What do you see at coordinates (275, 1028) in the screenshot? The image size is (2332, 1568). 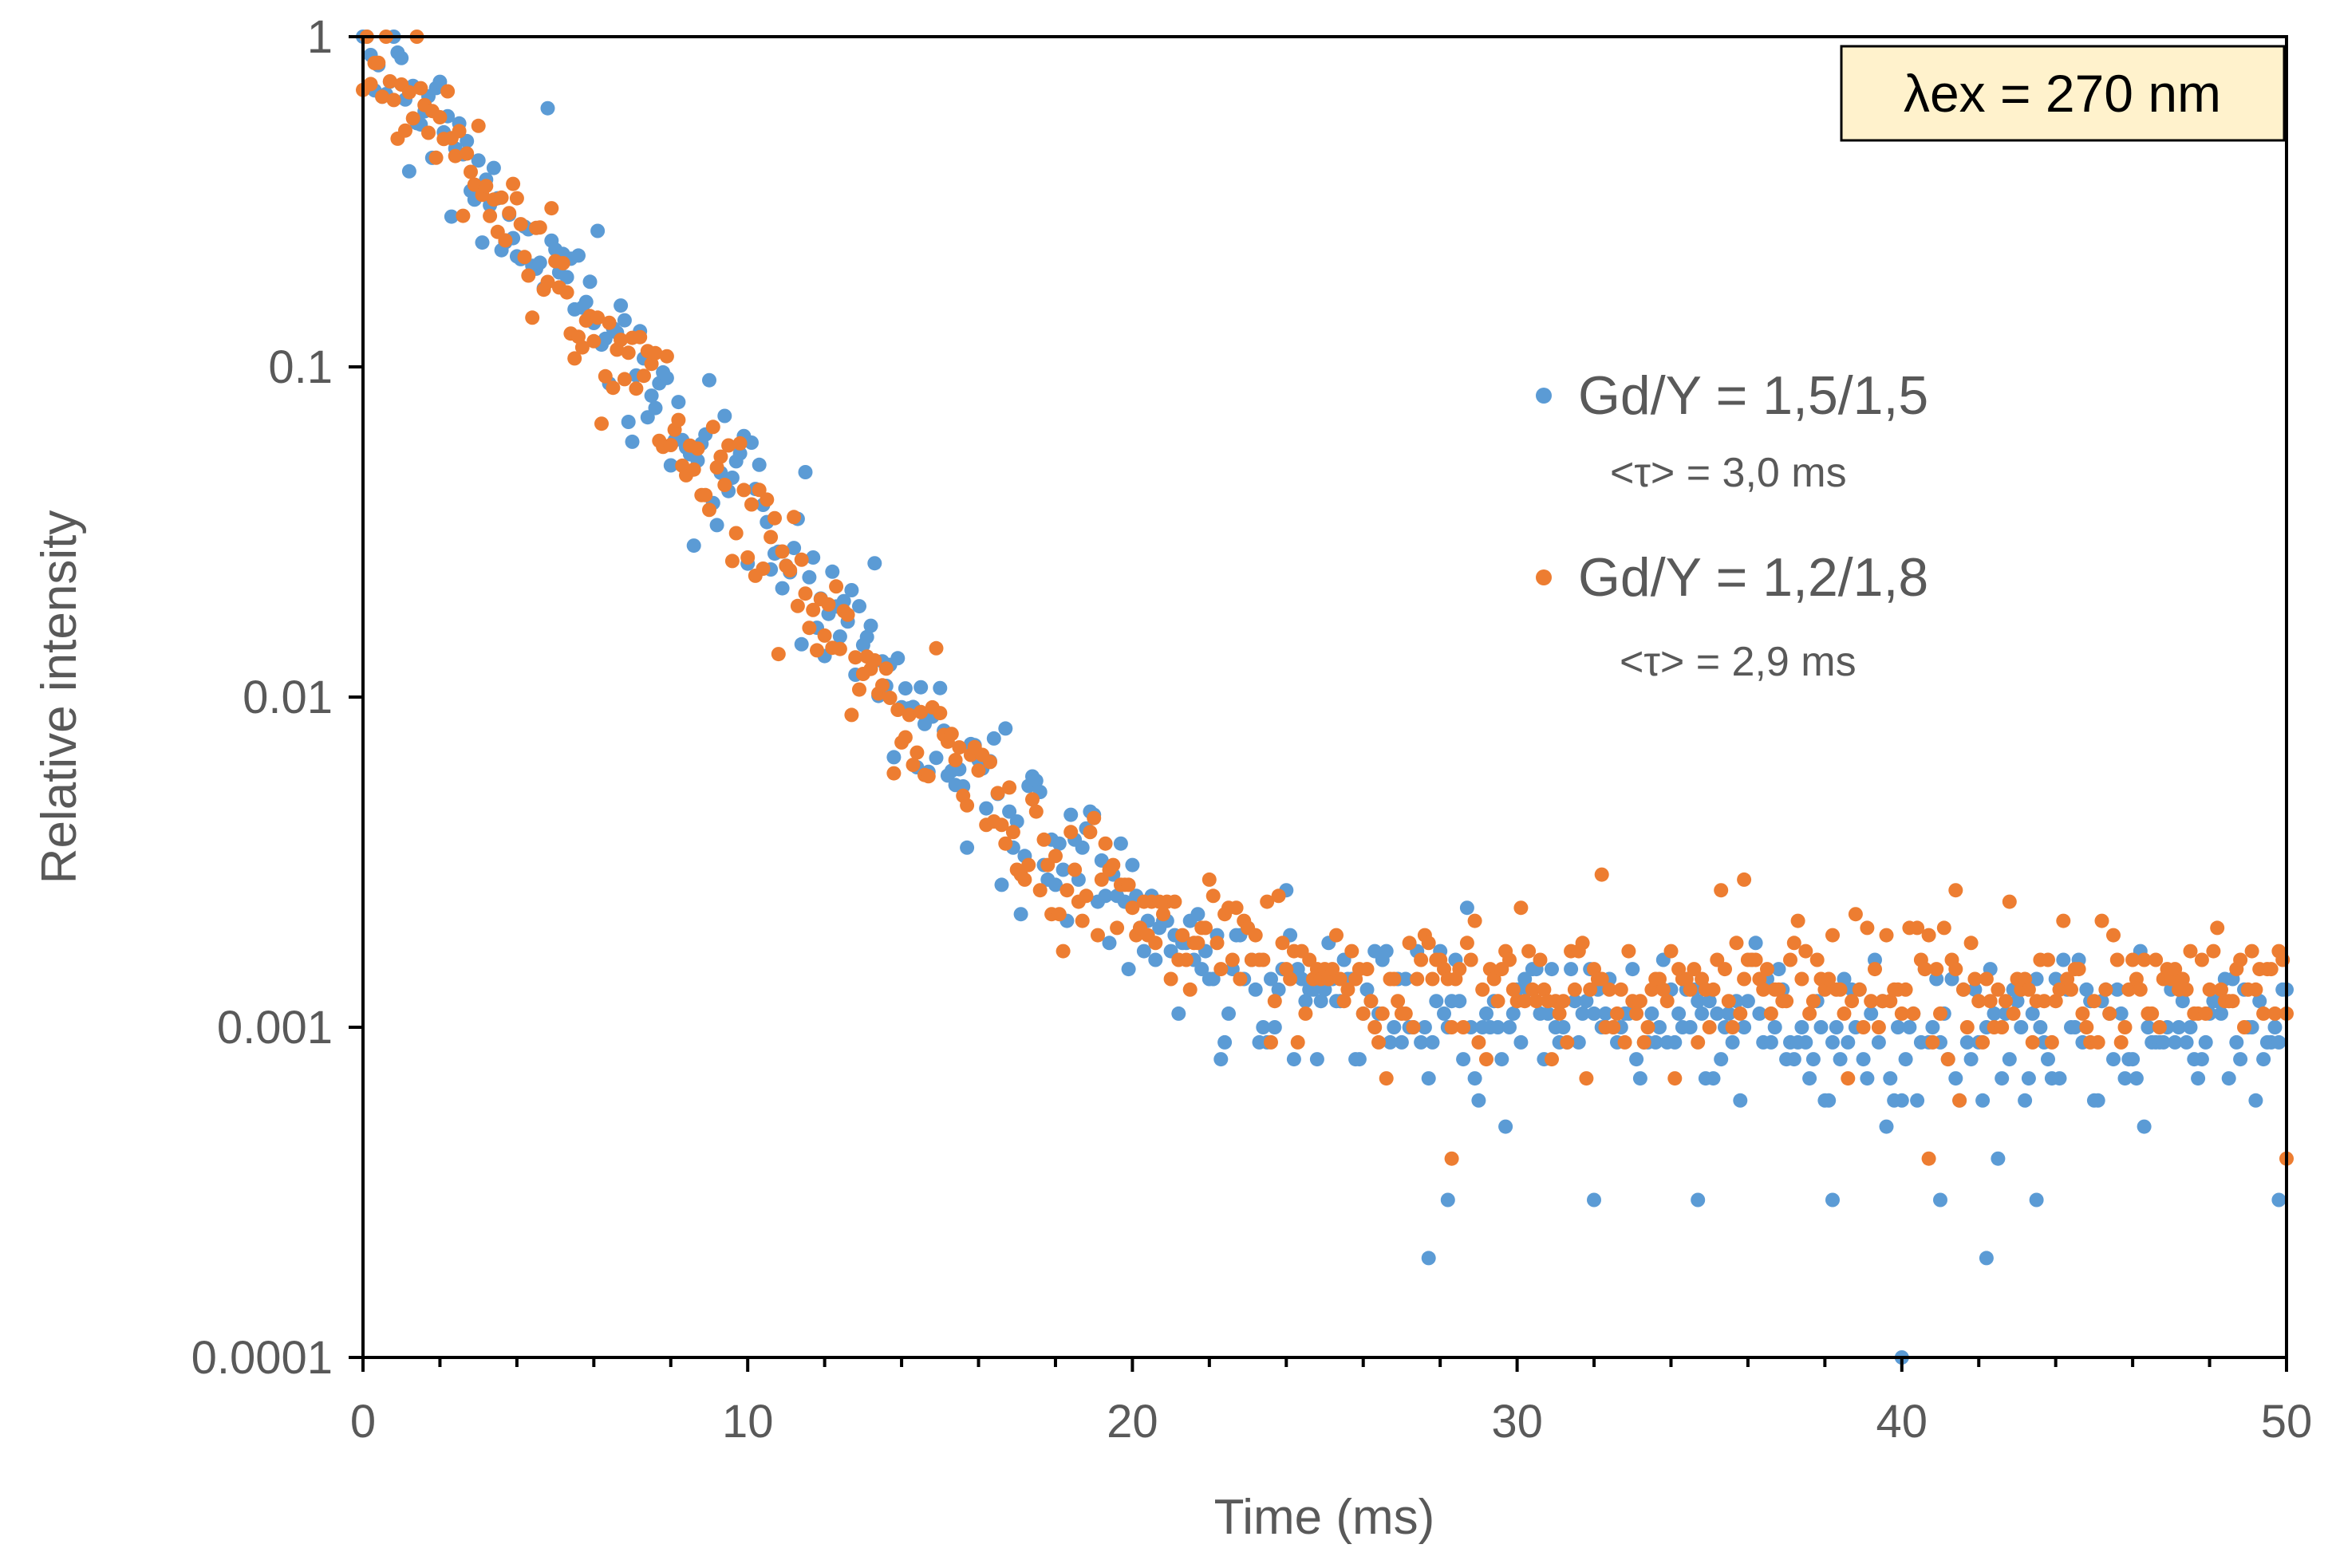 I see `y-tick-label: 0.001` at bounding box center [275, 1028].